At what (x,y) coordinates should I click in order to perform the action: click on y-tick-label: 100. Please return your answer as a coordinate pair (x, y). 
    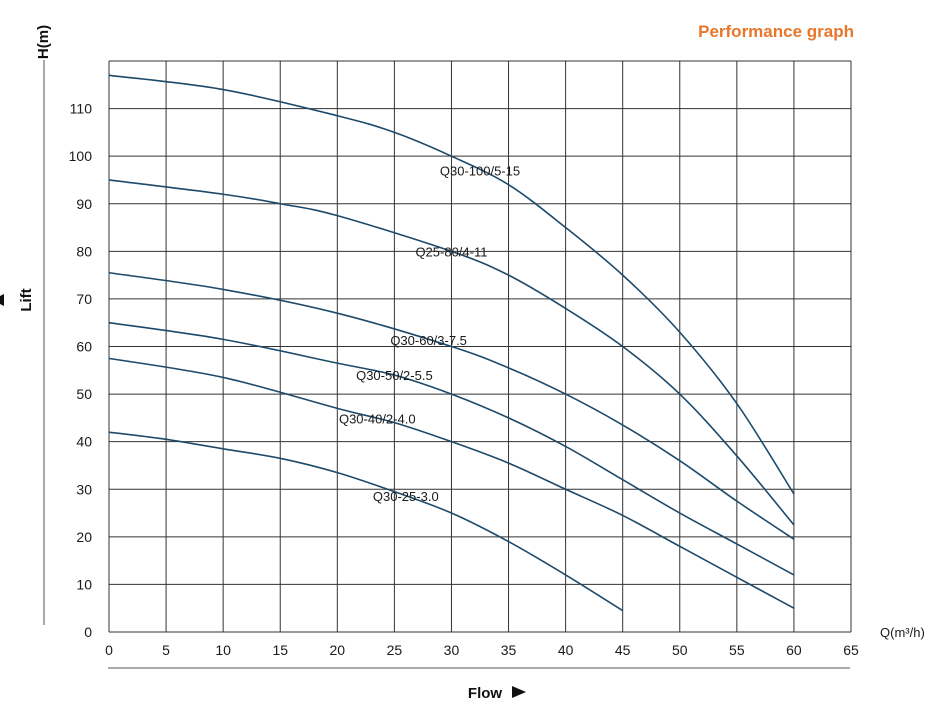
    Looking at the image, I should click on (81, 156).